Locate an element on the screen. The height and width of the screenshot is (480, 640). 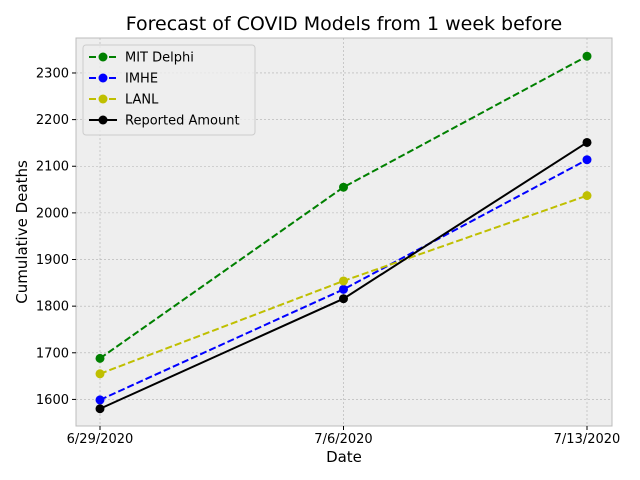
legend-label: LANL is located at coordinates (142, 100).